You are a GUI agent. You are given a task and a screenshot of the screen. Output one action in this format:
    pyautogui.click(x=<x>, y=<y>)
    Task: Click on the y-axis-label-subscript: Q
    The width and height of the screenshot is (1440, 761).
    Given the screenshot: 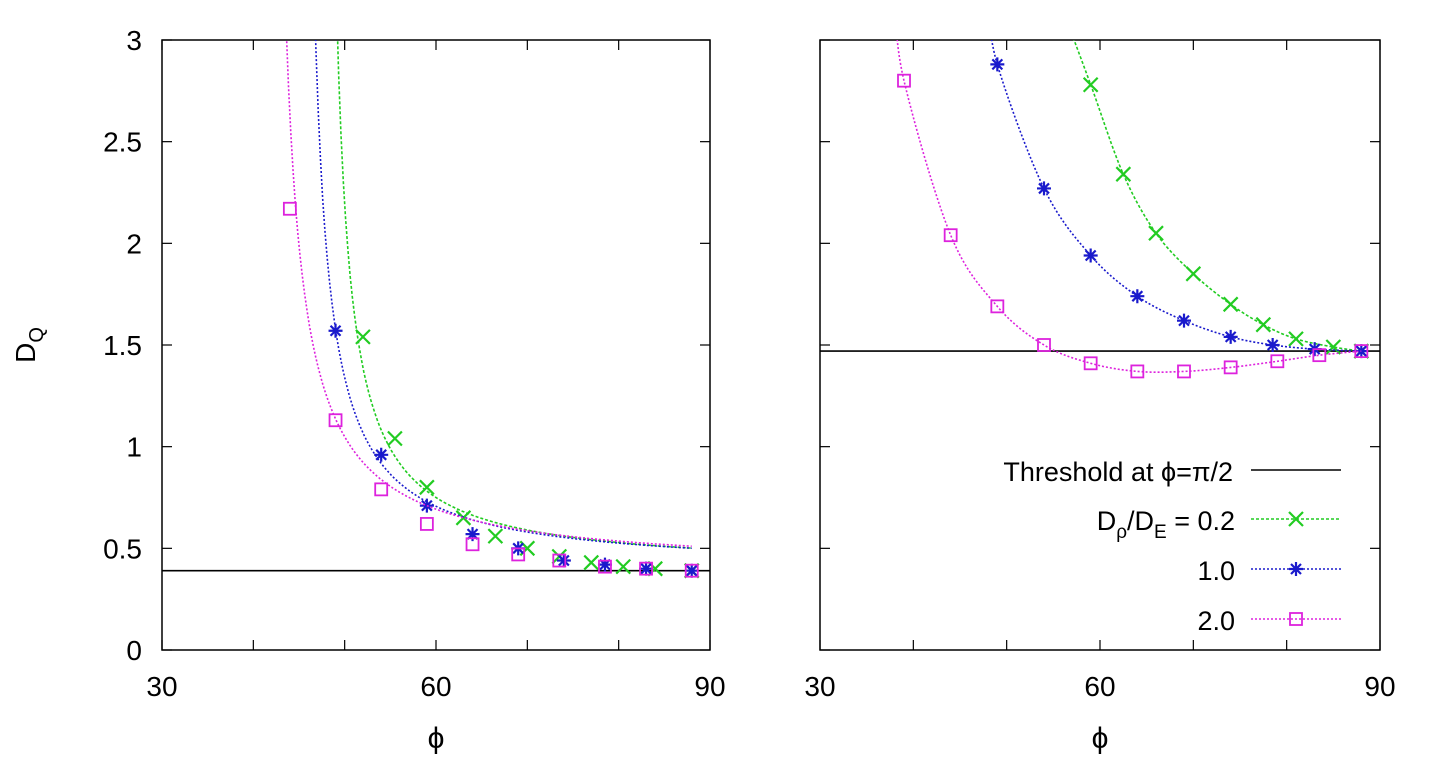 What is the action you would take?
    pyautogui.click(x=37, y=335)
    